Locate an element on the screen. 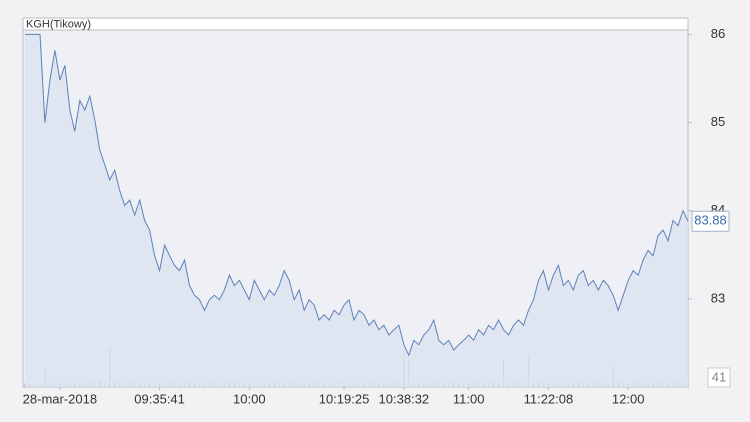  x-tick-label: 11:00 is located at coordinates (469, 398).